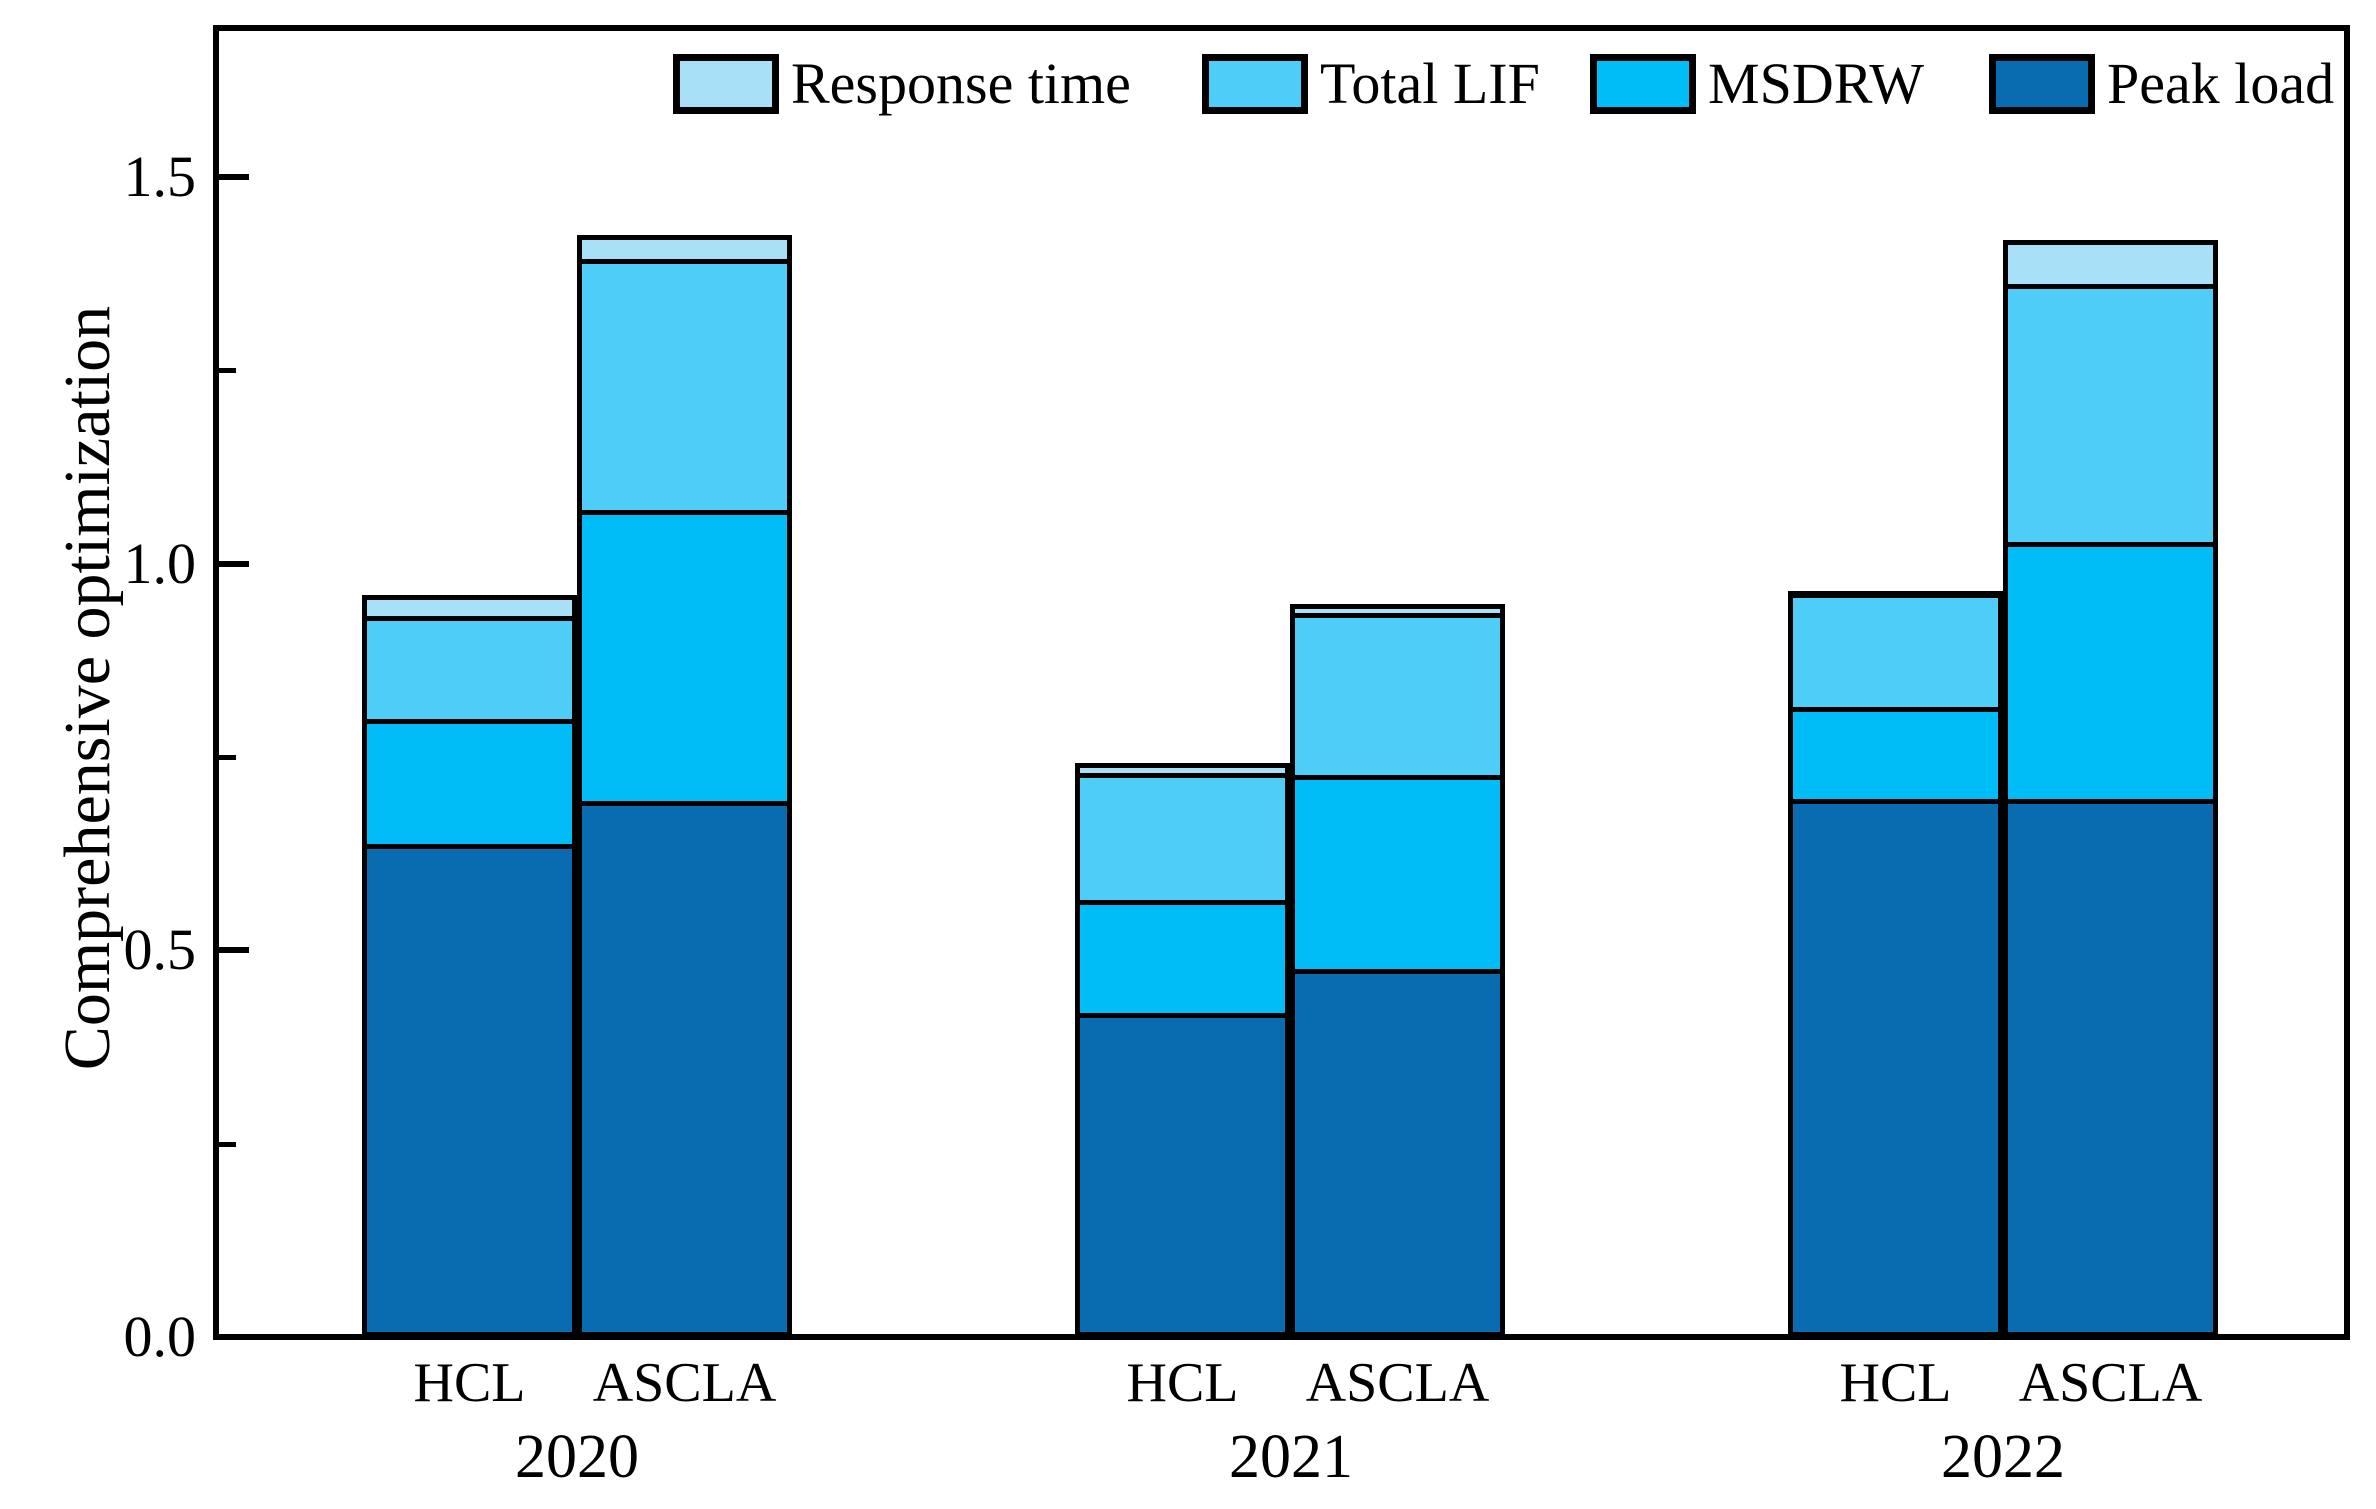 The image size is (2376, 1509). Describe the element at coordinates (1895, 1069) in the screenshot. I see `bar-segment-2022-hcl-peak-load` at that location.